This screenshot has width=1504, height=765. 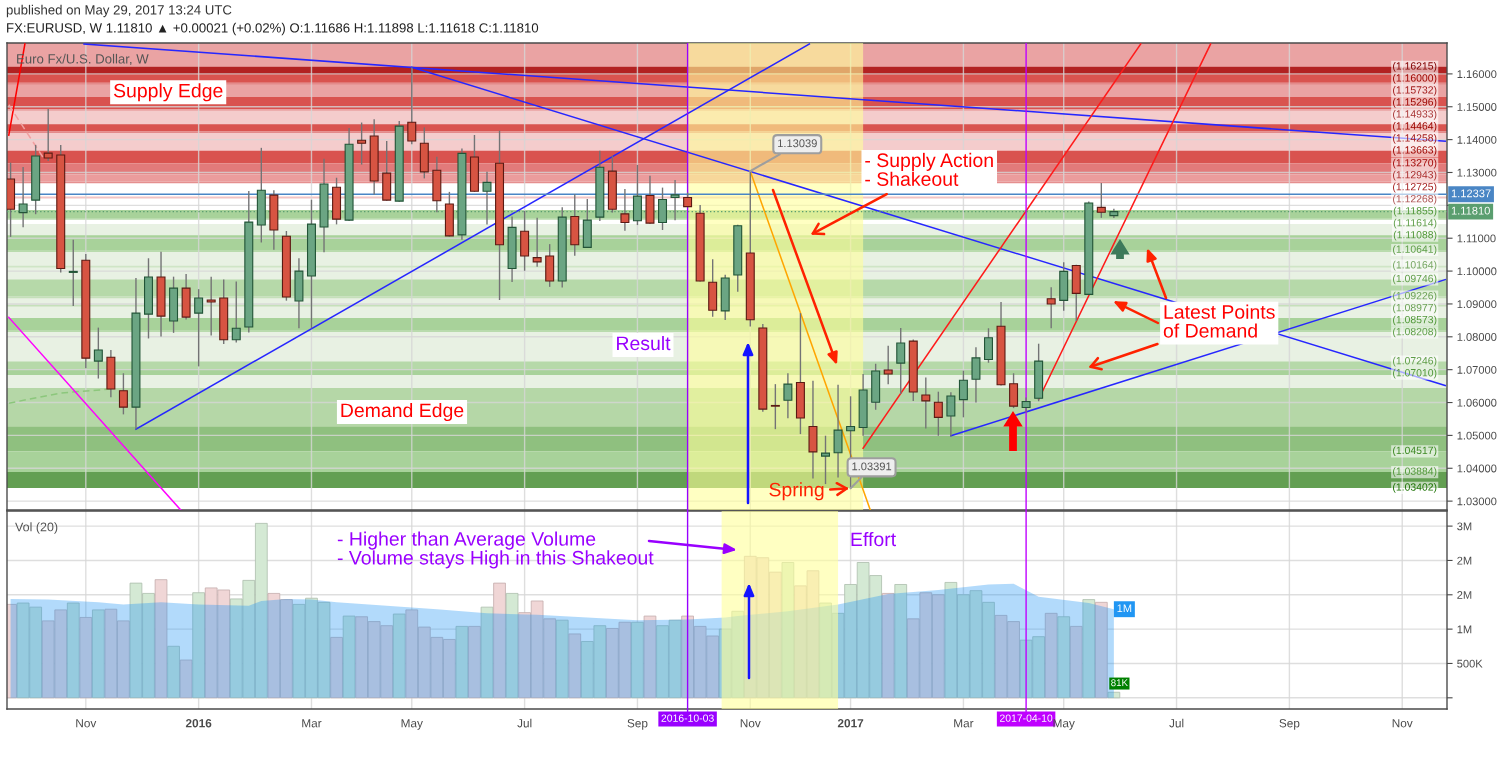 I want to click on annotation: Supply Edge, so click(x=168, y=92).